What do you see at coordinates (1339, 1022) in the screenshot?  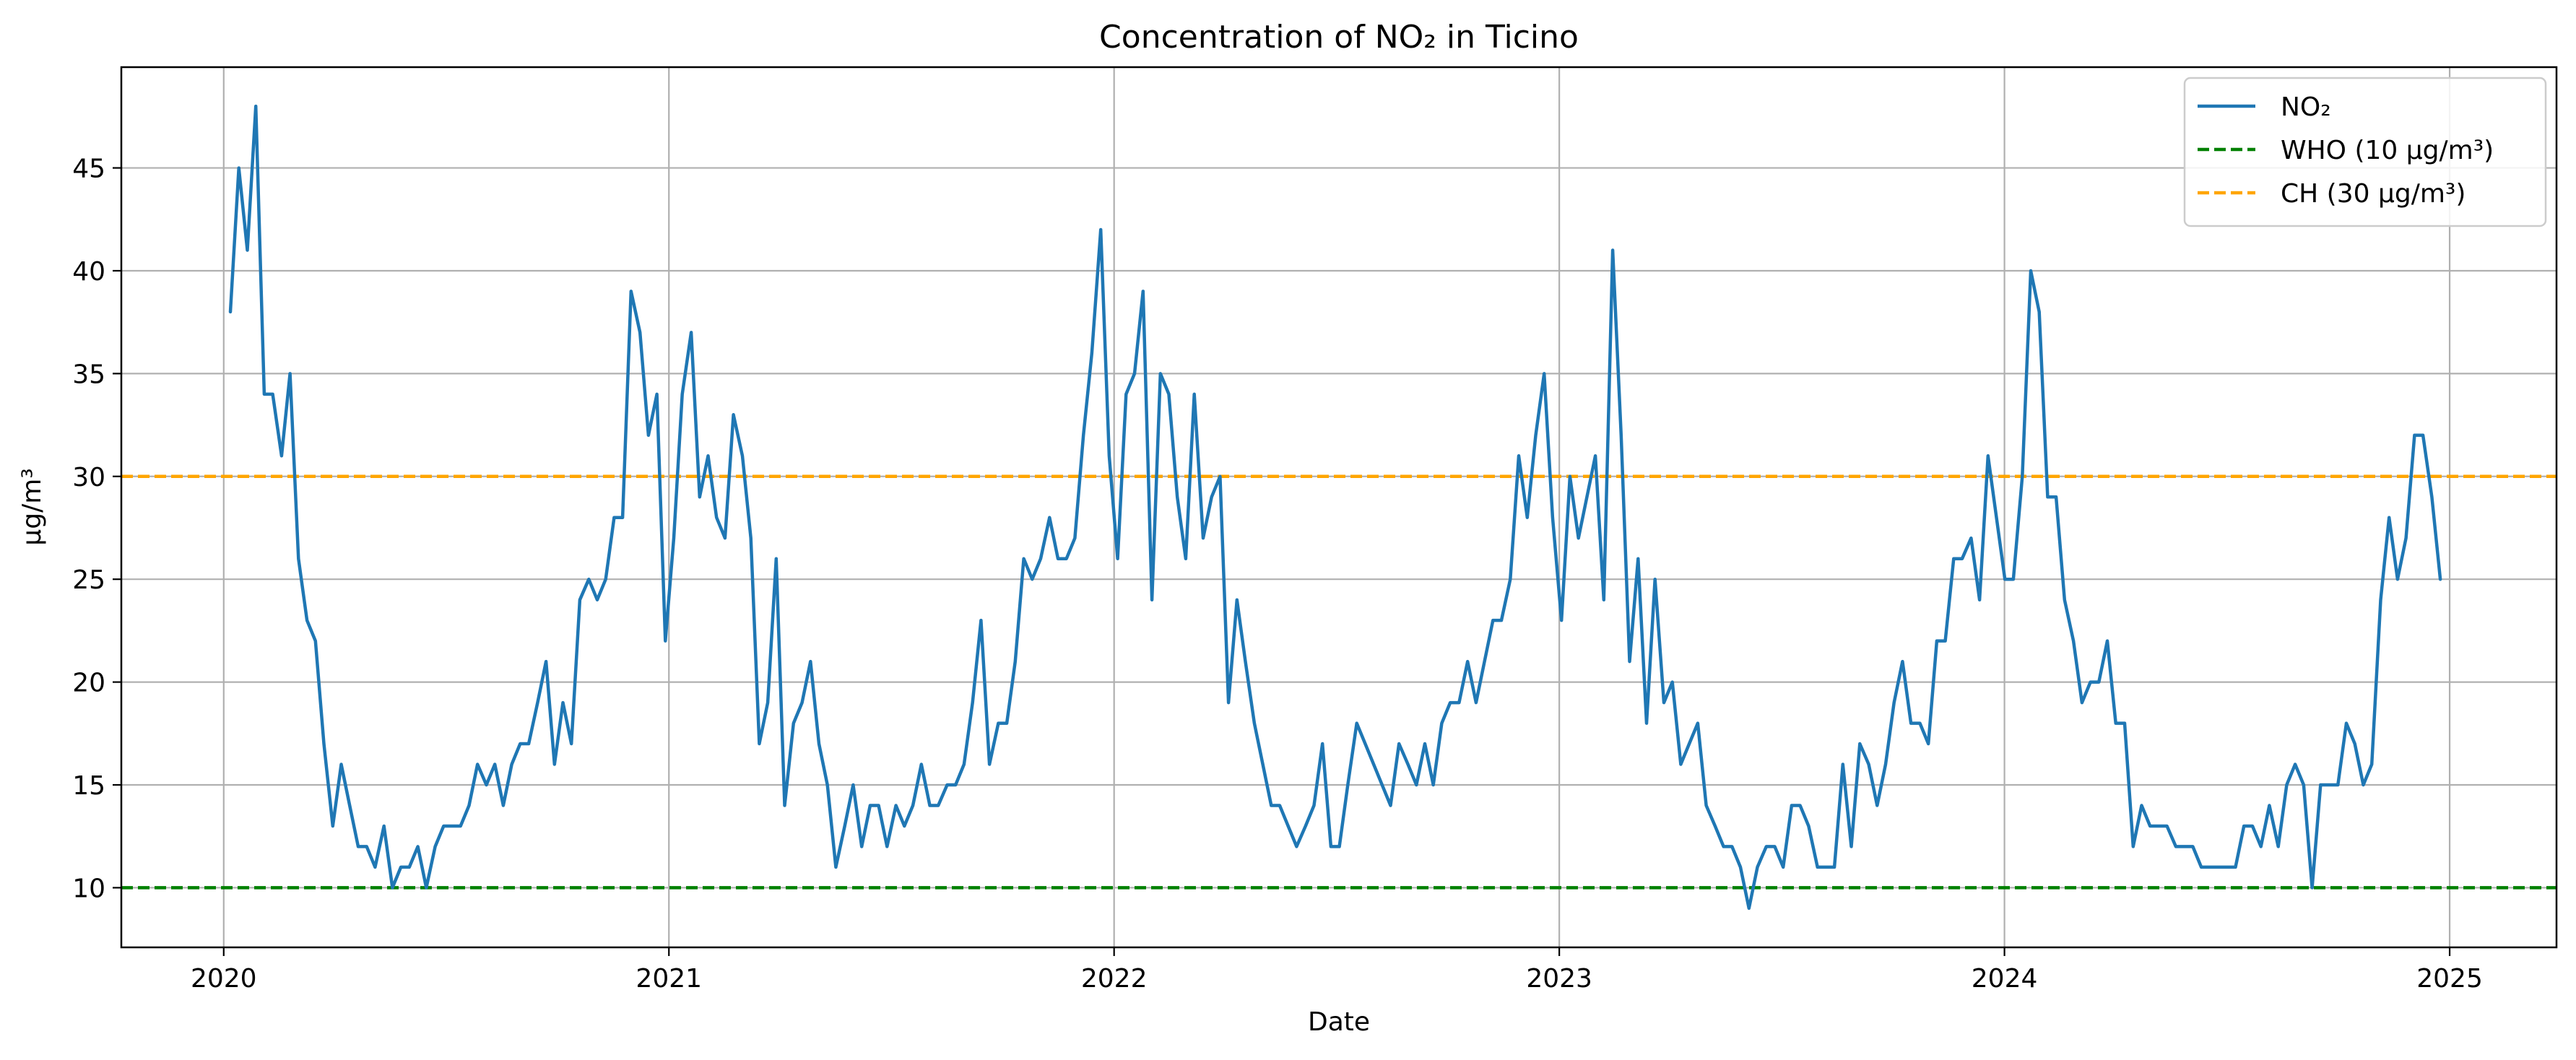 I see `x-axis-label: Date` at bounding box center [1339, 1022].